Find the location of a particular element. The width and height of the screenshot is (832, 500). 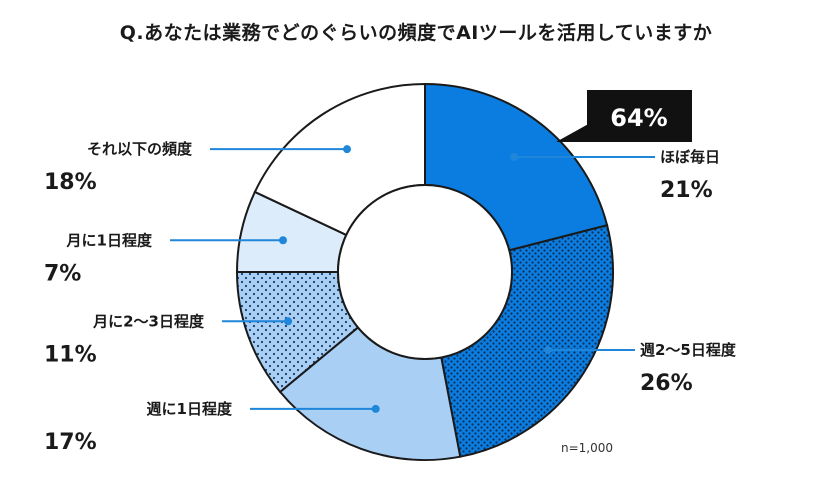

category-label-4: 月に2〜3日程度 is located at coordinates (148, 321).